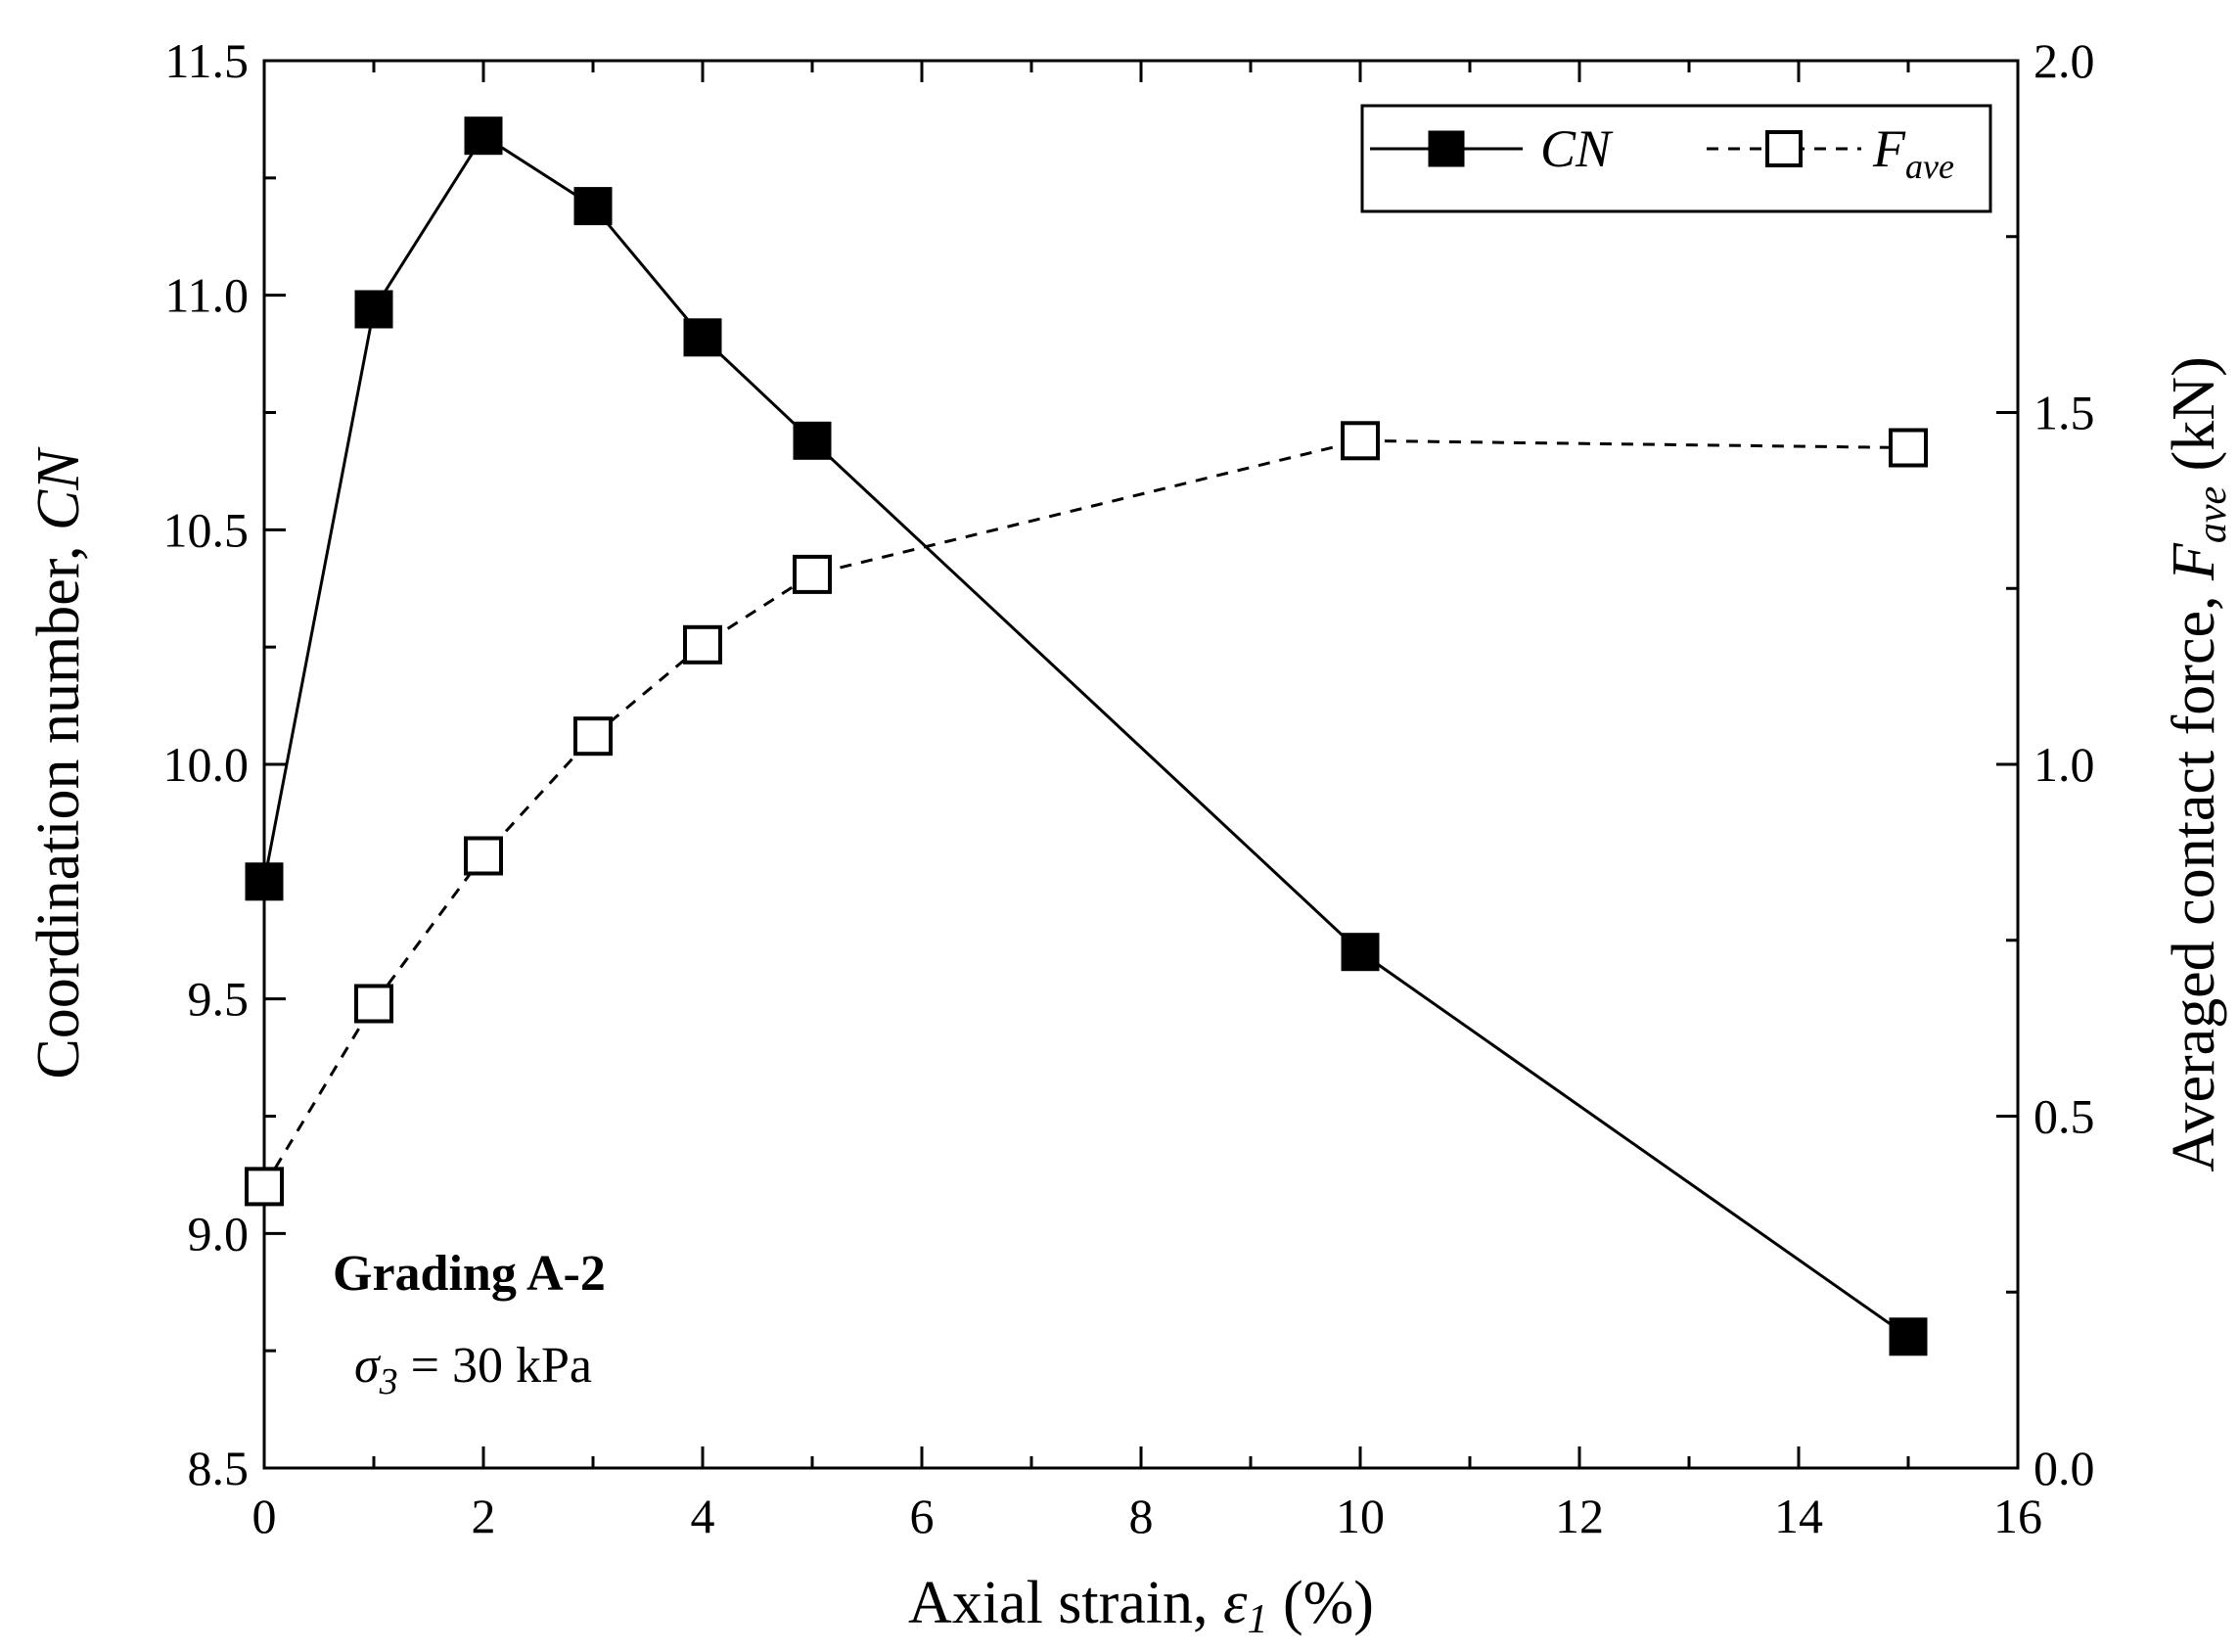  I want to click on x-axis-label: Axial strain, ε1 (%), so click(1141, 1606).